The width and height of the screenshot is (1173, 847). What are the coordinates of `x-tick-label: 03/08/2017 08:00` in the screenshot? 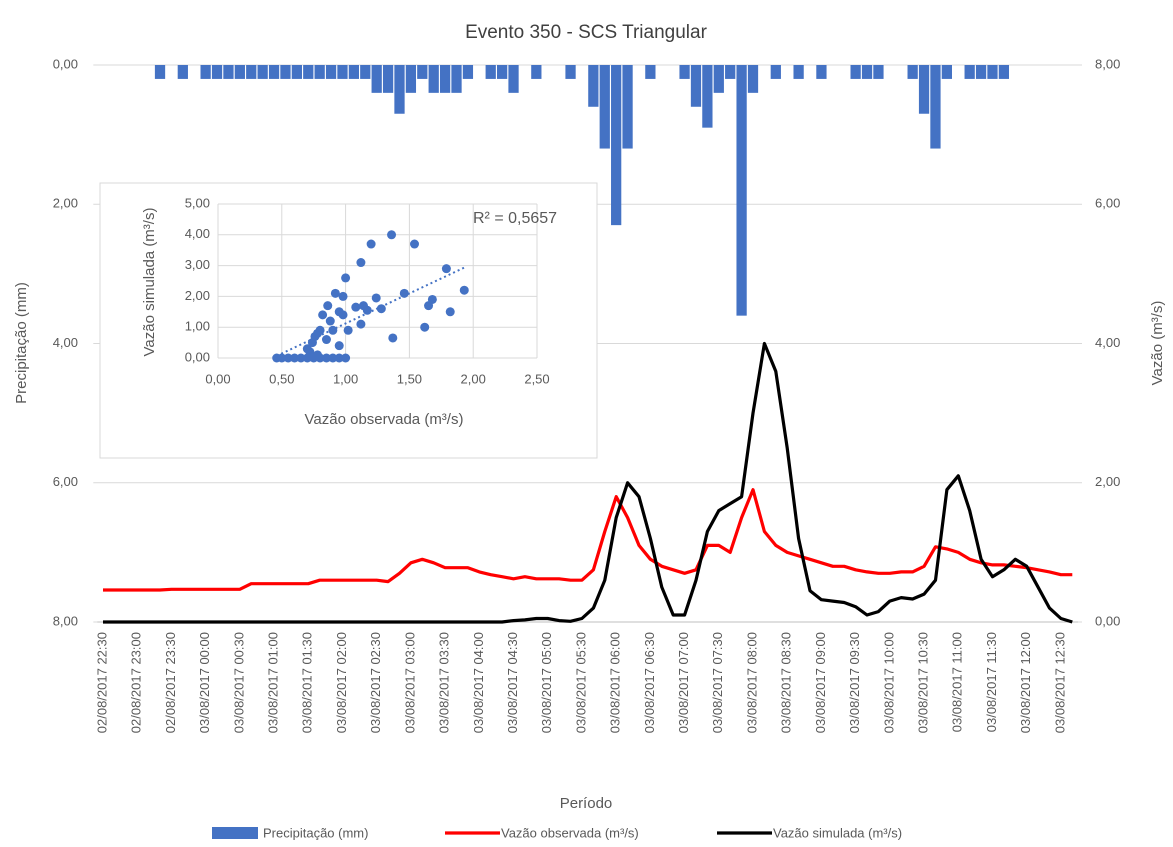 It's located at (751, 682).